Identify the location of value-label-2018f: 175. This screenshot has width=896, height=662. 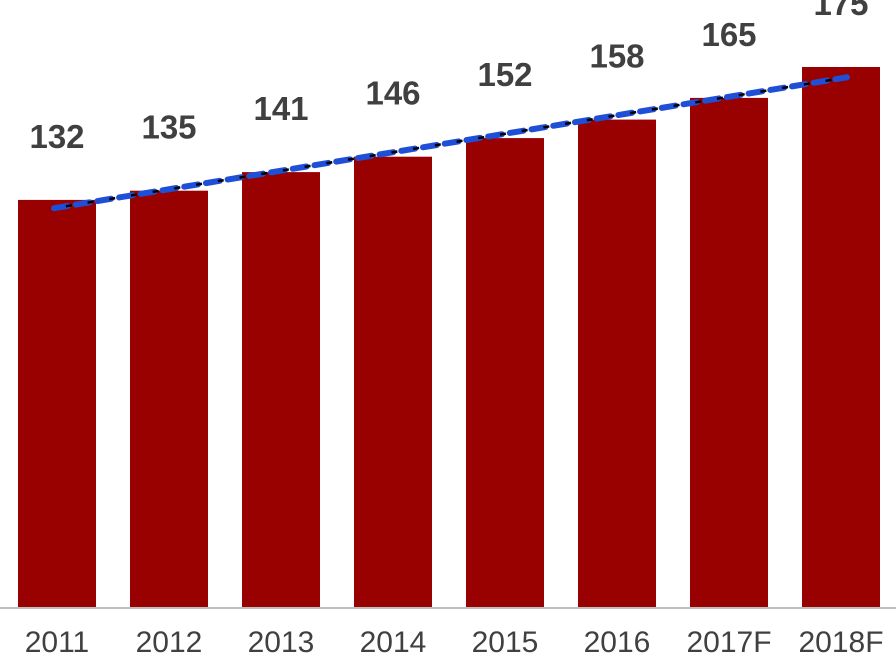
(840, 11).